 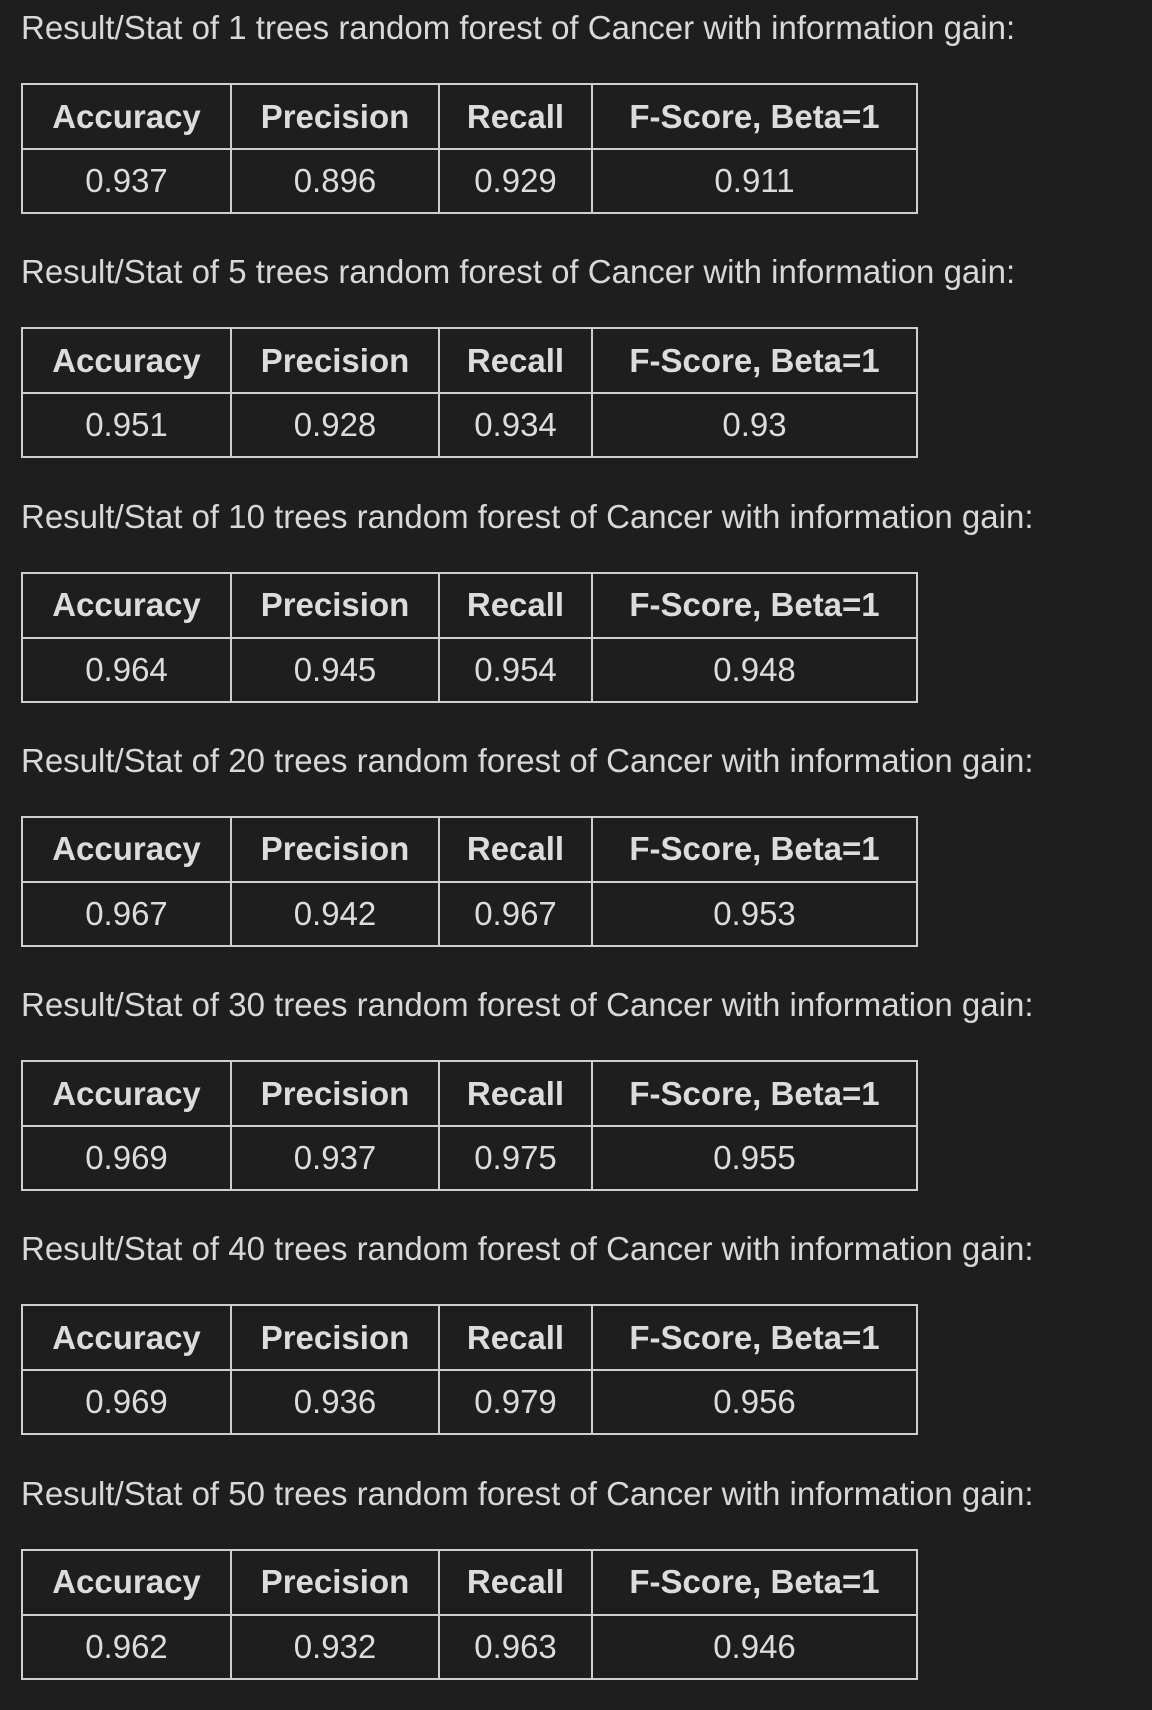 What do you see at coordinates (515, 1646) in the screenshot?
I see `value-recall: 0.963` at bounding box center [515, 1646].